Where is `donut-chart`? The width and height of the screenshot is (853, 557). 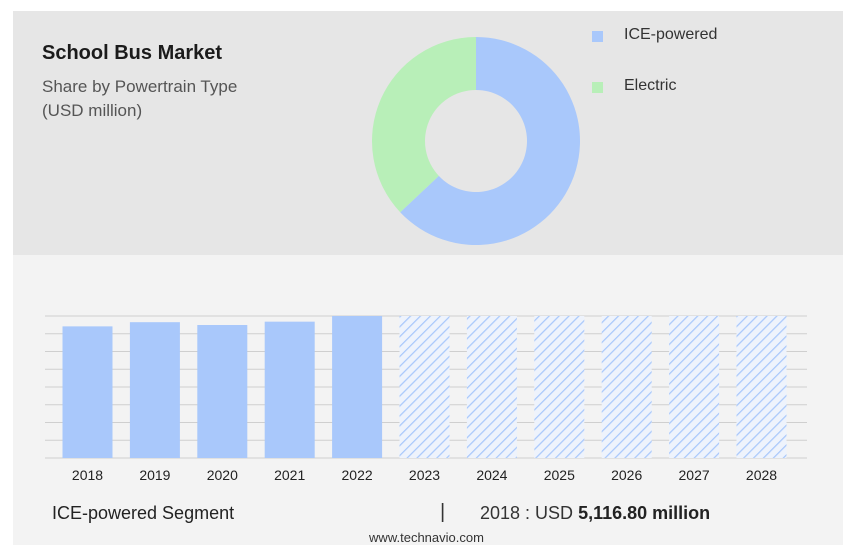
donut-chart is located at coordinates (476, 141).